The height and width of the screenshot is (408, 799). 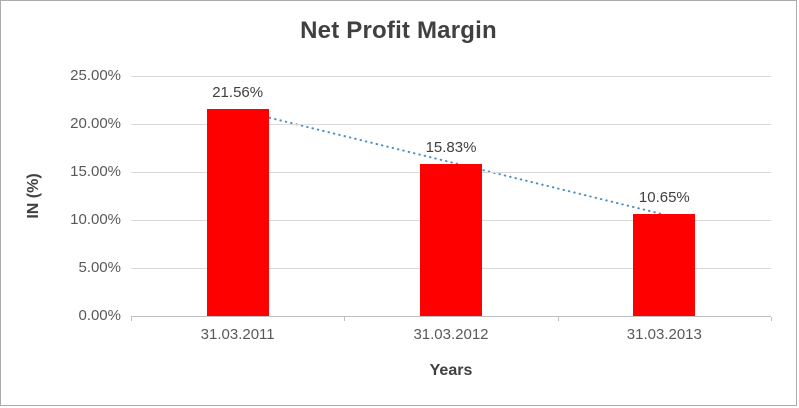 What do you see at coordinates (95, 219) in the screenshot?
I see `y-tick-label: 10.00%` at bounding box center [95, 219].